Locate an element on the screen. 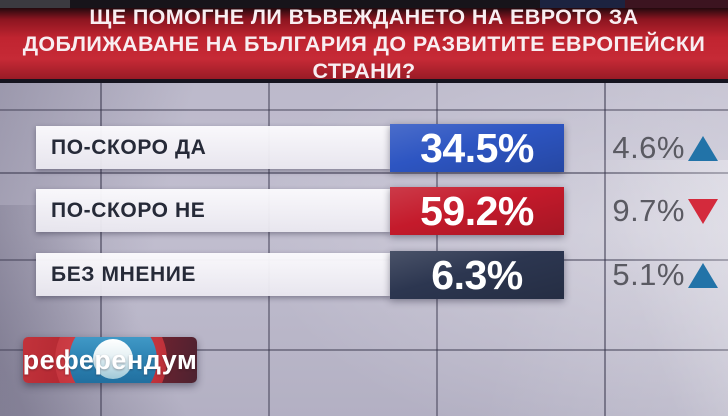  result-value: 34.5% is located at coordinates (477, 147).